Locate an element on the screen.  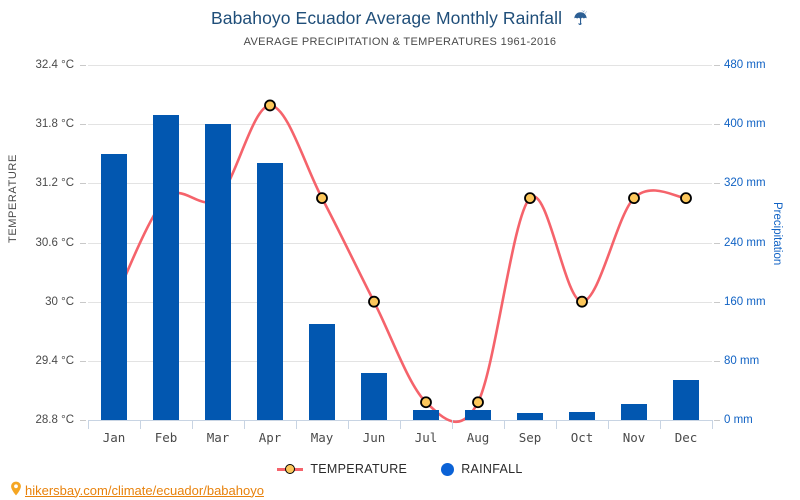
x-axis-label: Jan is located at coordinates (114, 437).